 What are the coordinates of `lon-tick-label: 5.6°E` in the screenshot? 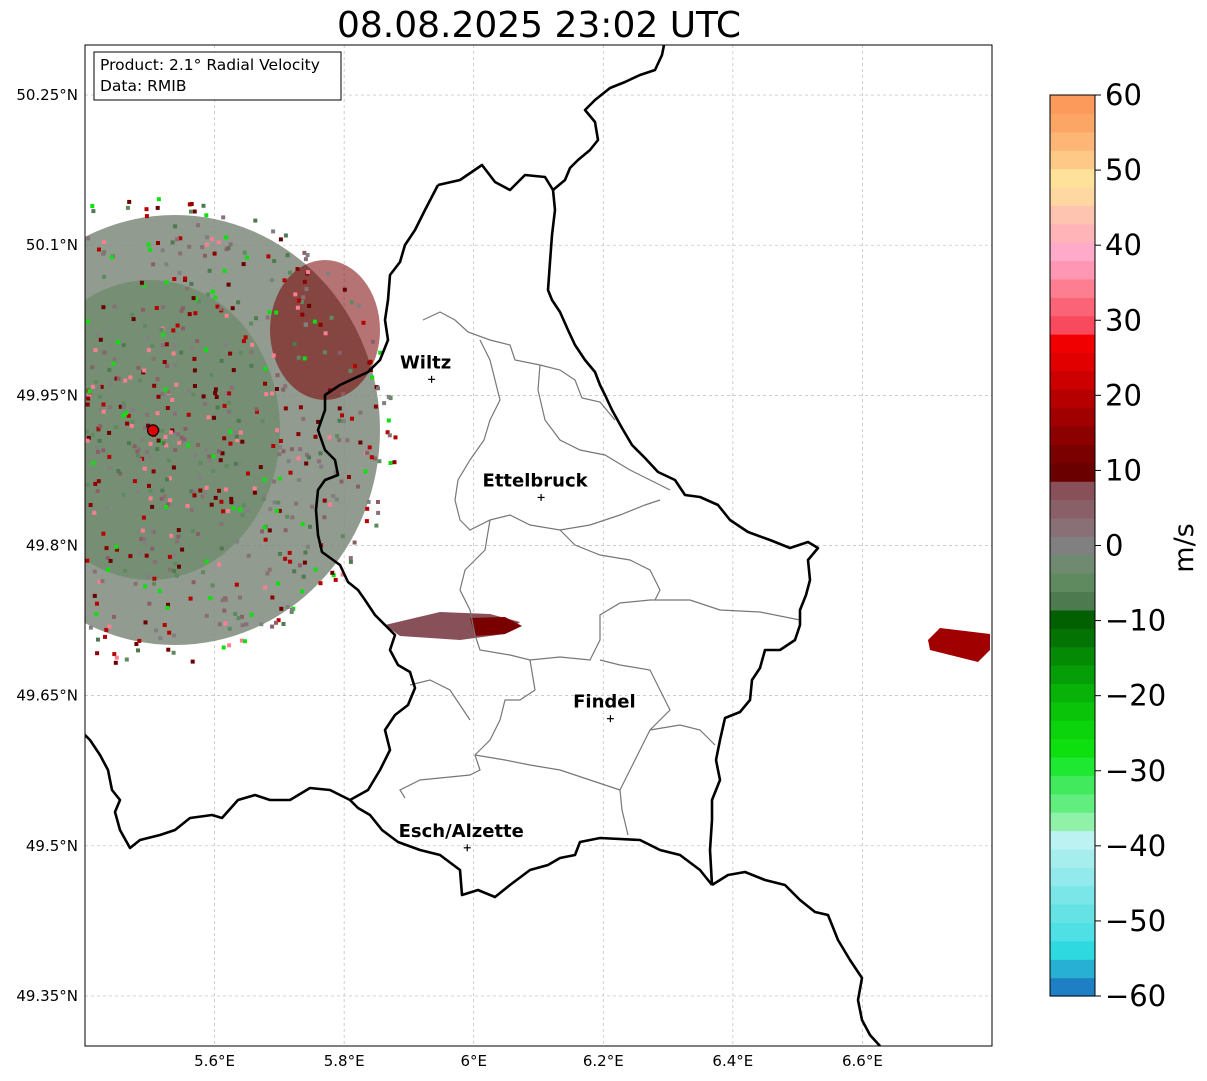 It's located at (214, 1061).